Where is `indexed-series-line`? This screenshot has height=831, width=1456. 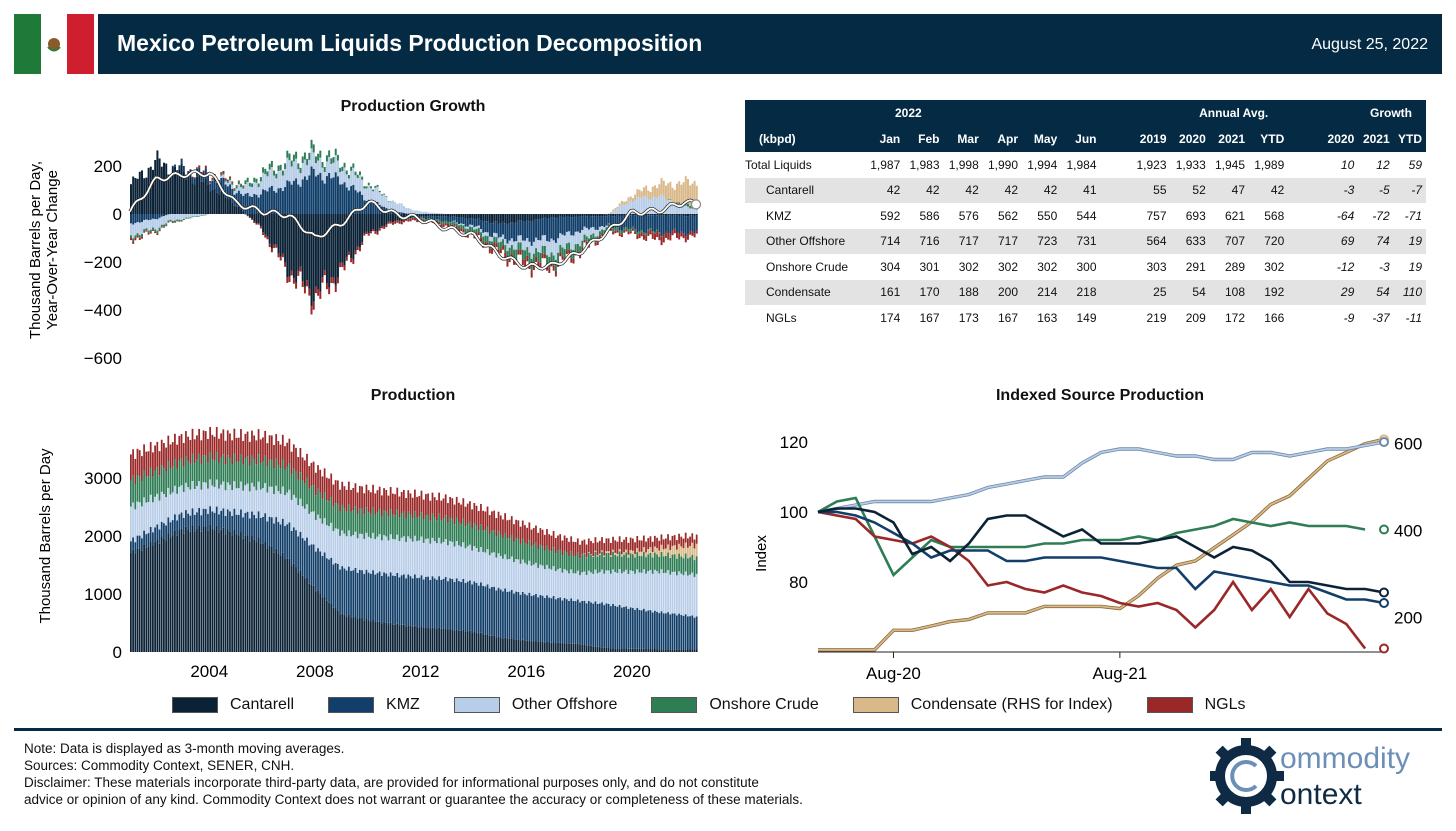
indexed-series-line is located at coordinates (1101, 557).